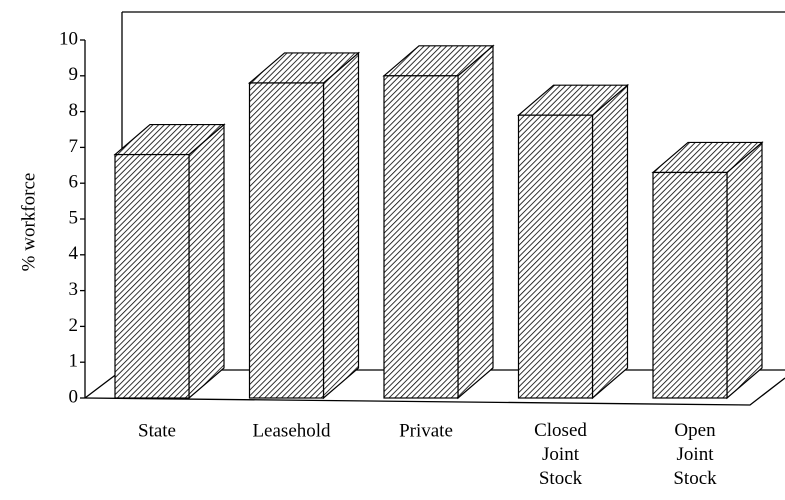  Describe the element at coordinates (74, 253) in the screenshot. I see `y-tick-label: 4` at that location.